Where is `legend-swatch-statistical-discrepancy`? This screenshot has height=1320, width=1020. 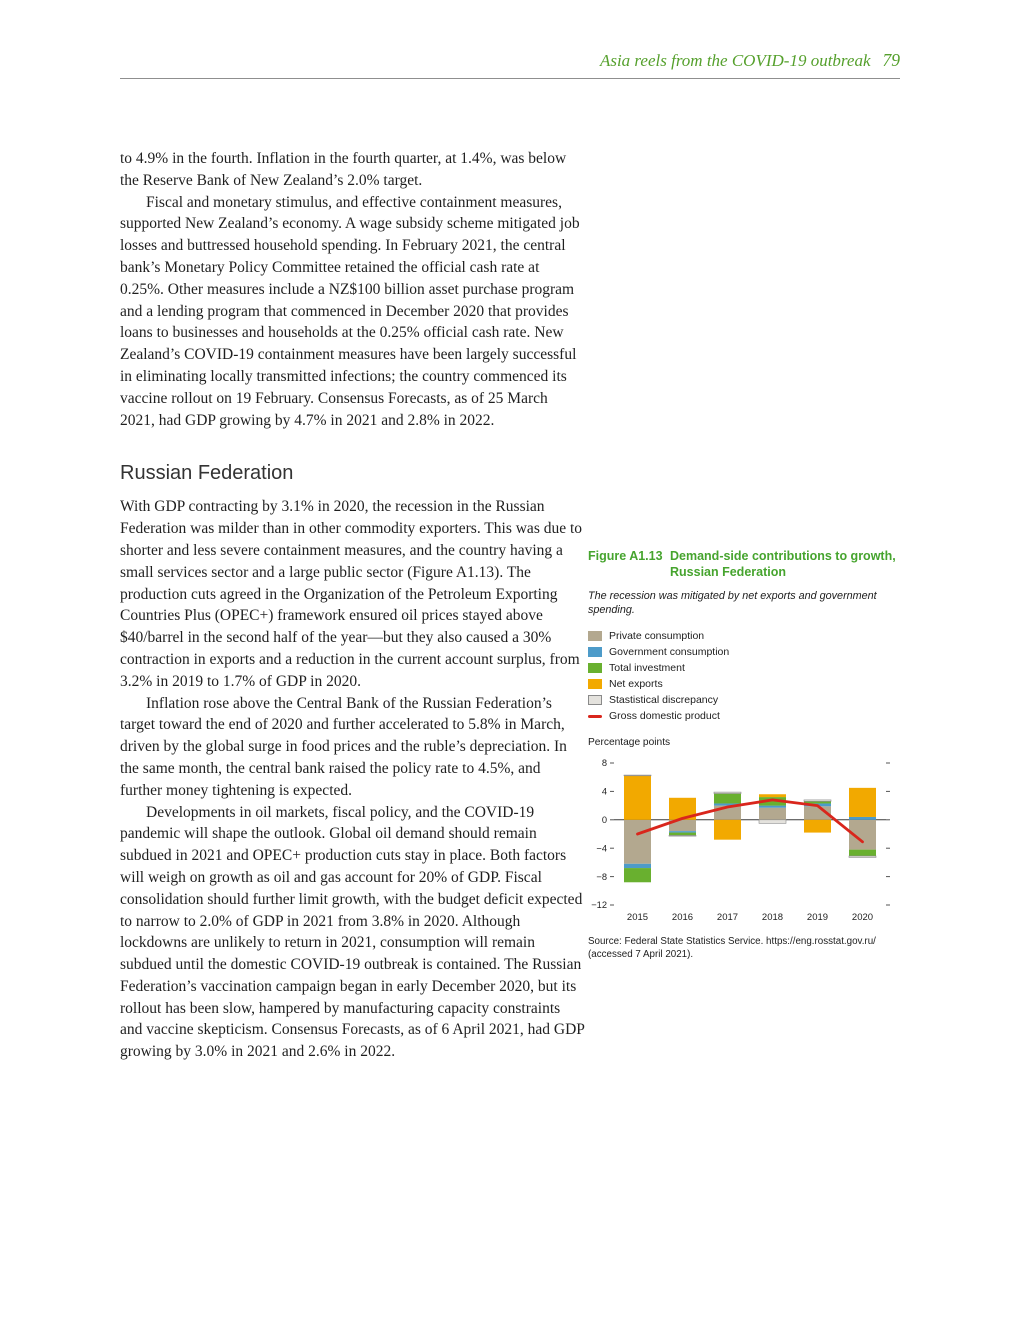
legend-swatch-statistical-discrepancy is located at coordinates (595, 700).